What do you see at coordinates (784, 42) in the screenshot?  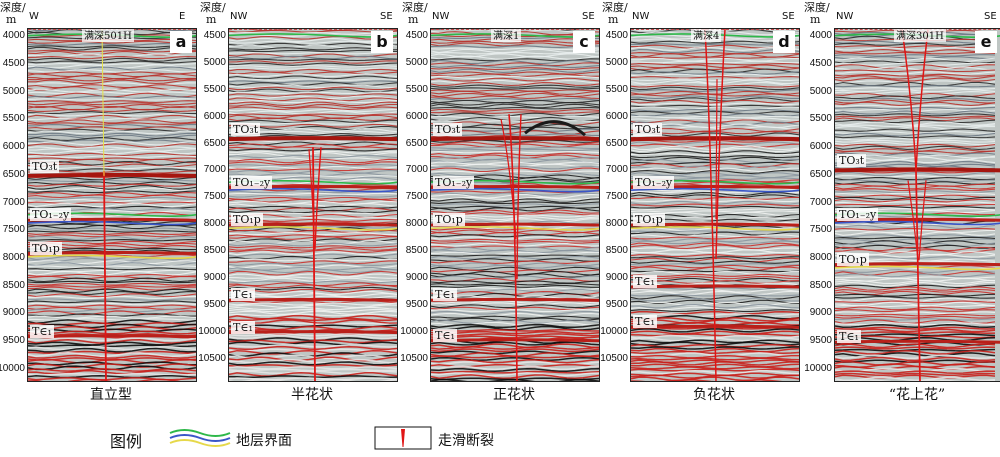 I see `panel-letter: d` at bounding box center [784, 42].